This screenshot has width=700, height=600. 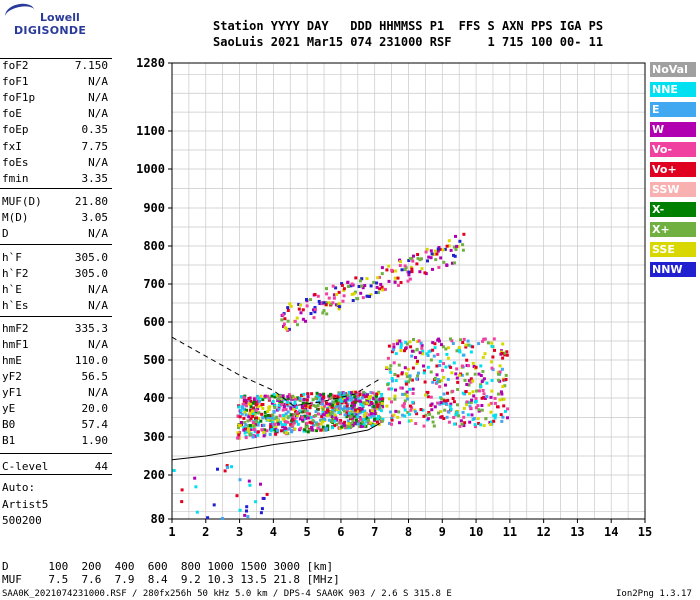 I want to click on param-name: yE, so click(x=9, y=408).